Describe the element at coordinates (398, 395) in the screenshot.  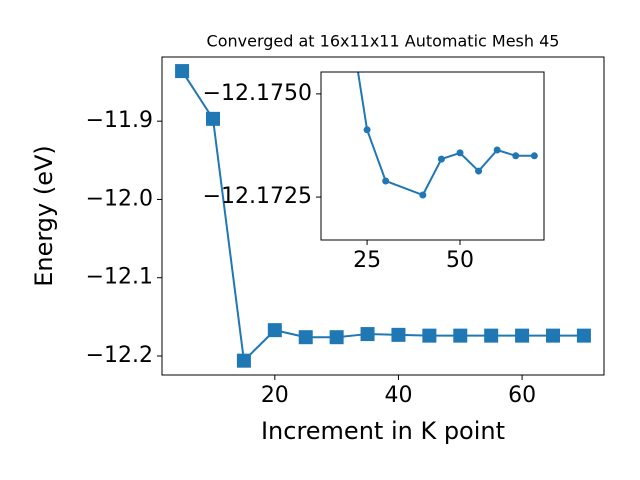
I see `x-tick-label: 40` at that location.